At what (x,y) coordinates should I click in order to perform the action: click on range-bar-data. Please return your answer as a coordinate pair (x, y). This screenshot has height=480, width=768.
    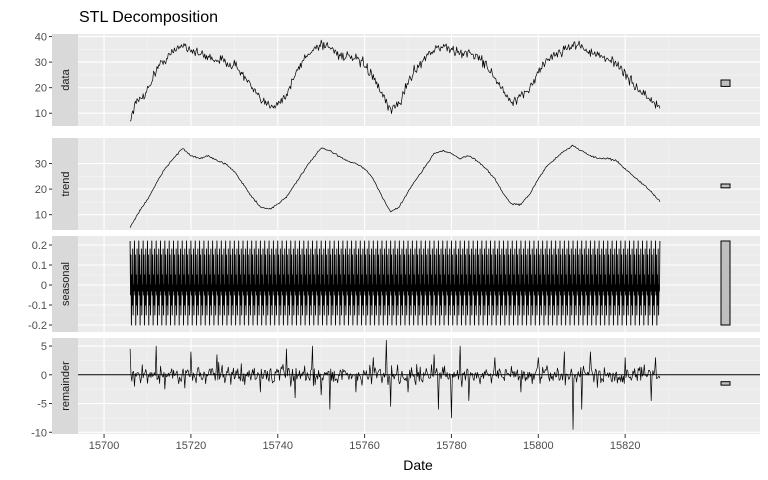
    Looking at the image, I should click on (725, 83).